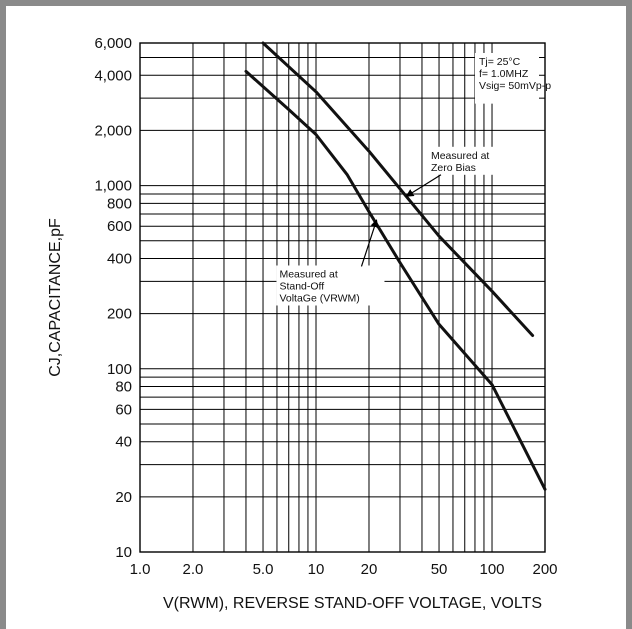  Describe the element at coordinates (123, 552) in the screenshot. I see `y-tick-label: 10` at that location.